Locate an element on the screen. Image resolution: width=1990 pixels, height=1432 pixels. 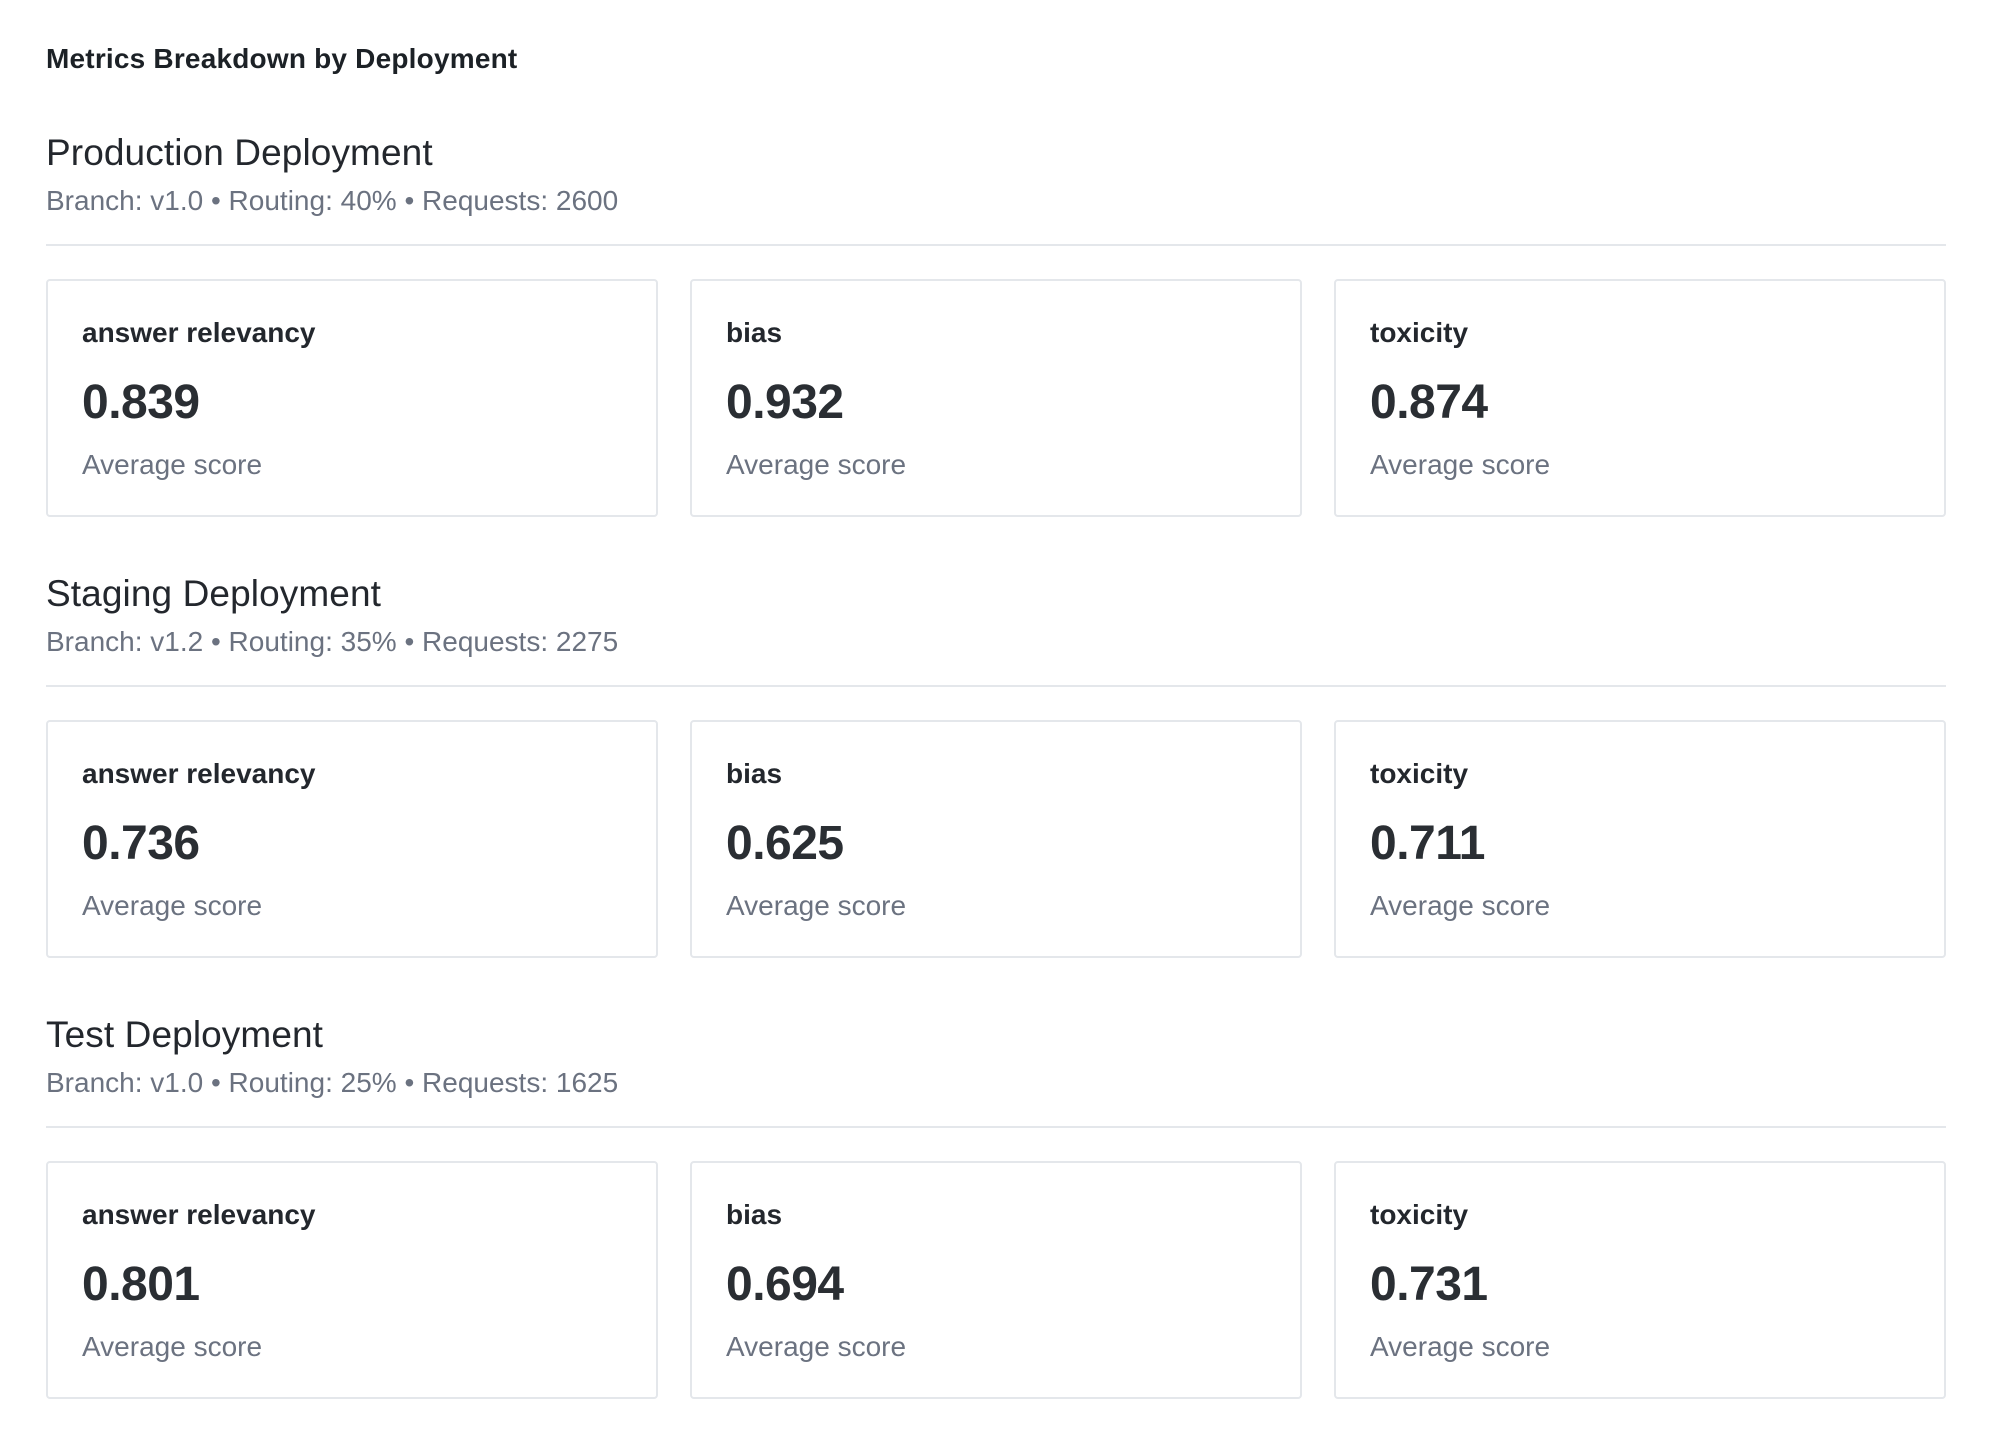
metric-value: 0.801 is located at coordinates (141, 1284).